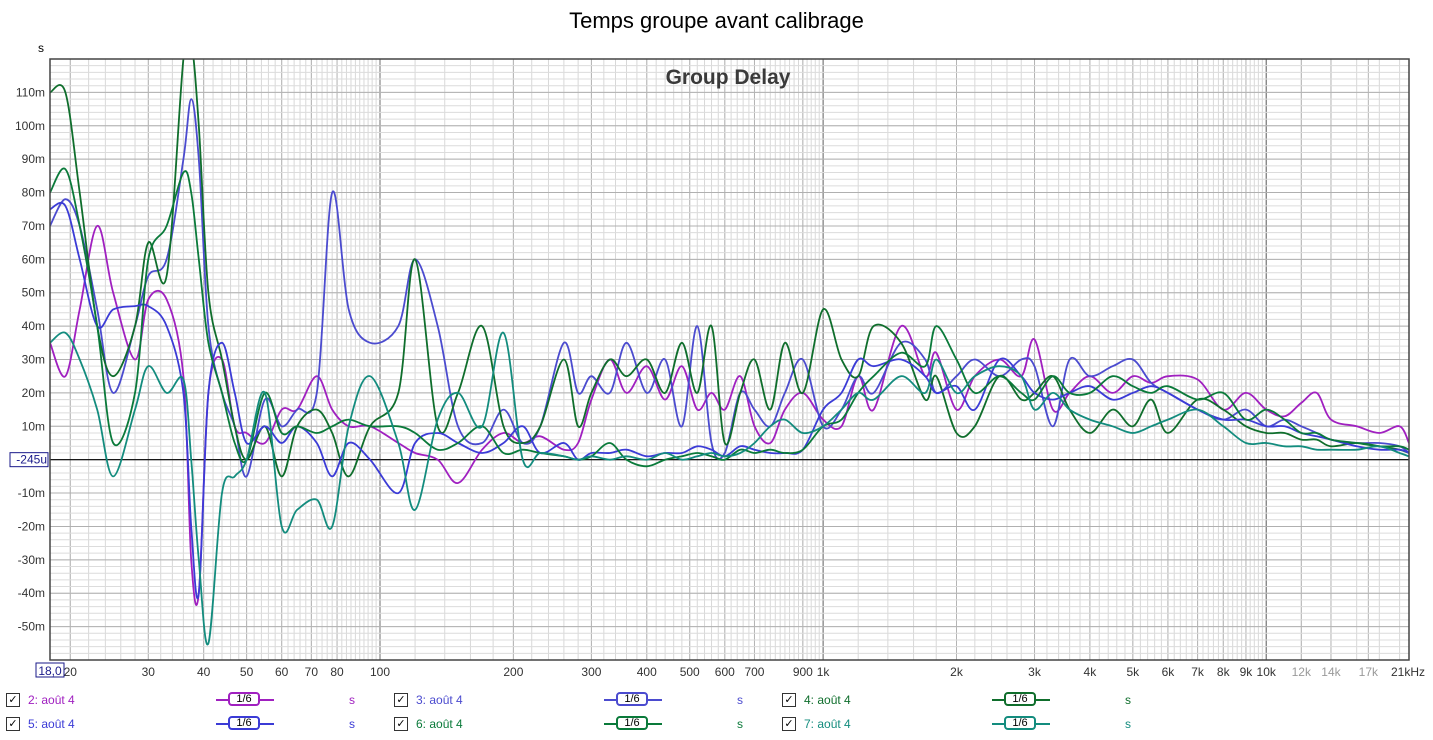 This screenshot has height=740, width=1433. What do you see at coordinates (728, 77) in the screenshot?
I see `chart-title: Group Delay` at bounding box center [728, 77].